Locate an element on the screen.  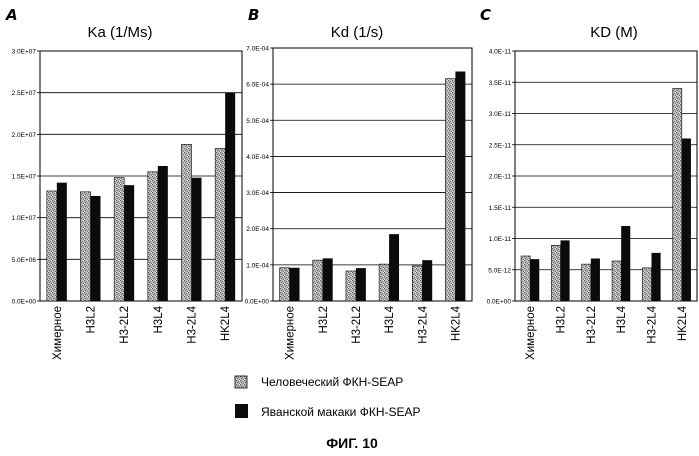
x-tick-label-a: H3-2L4 is located at coordinates (193, 324).